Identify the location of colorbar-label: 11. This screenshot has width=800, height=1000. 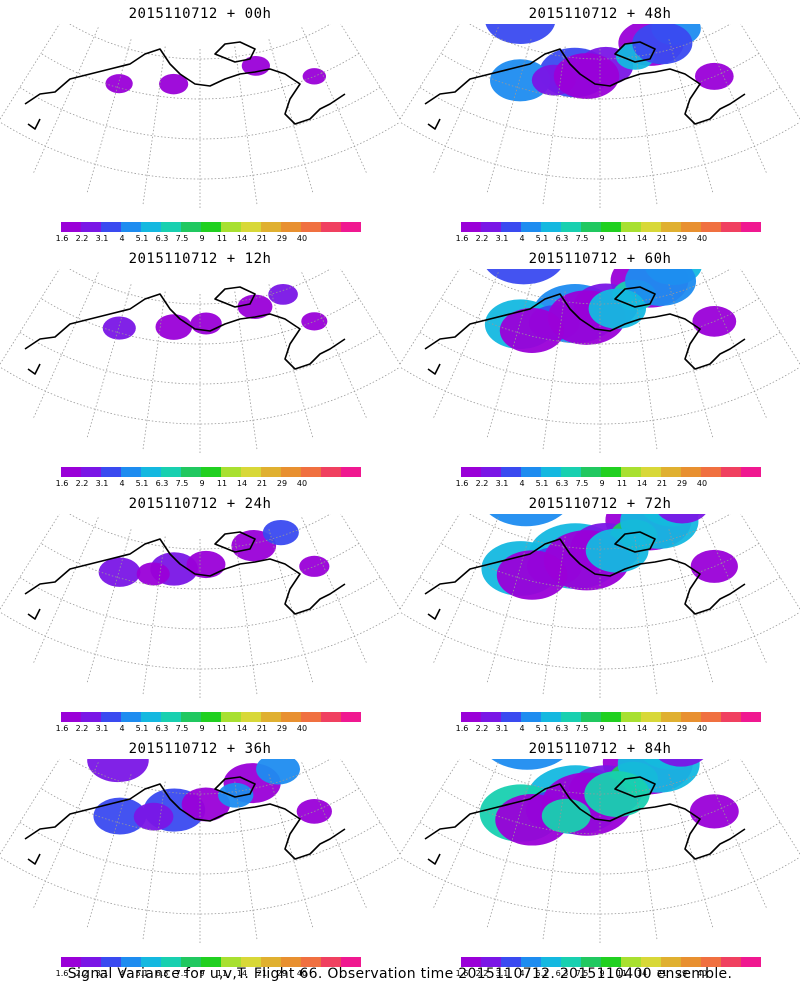
(222, 973).